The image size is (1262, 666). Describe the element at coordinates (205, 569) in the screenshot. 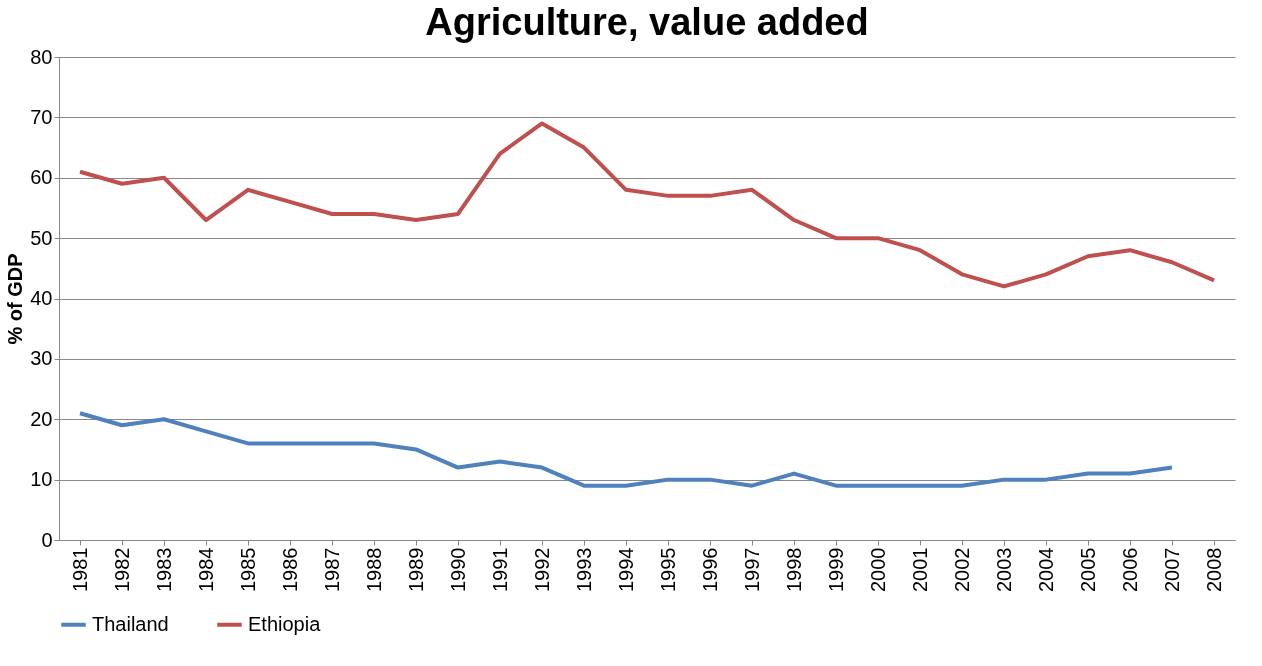

I see `x-tick-label: 1984` at that location.